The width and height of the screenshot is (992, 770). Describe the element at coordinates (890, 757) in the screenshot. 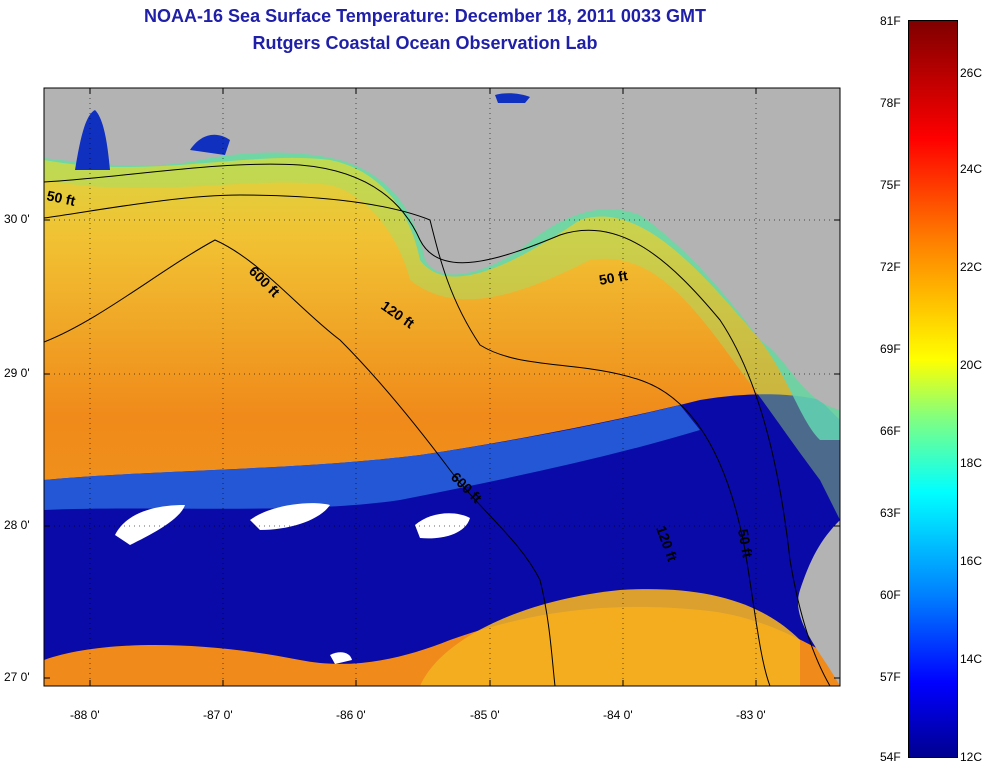

I see `colorbar-f-label: 54F` at that location.